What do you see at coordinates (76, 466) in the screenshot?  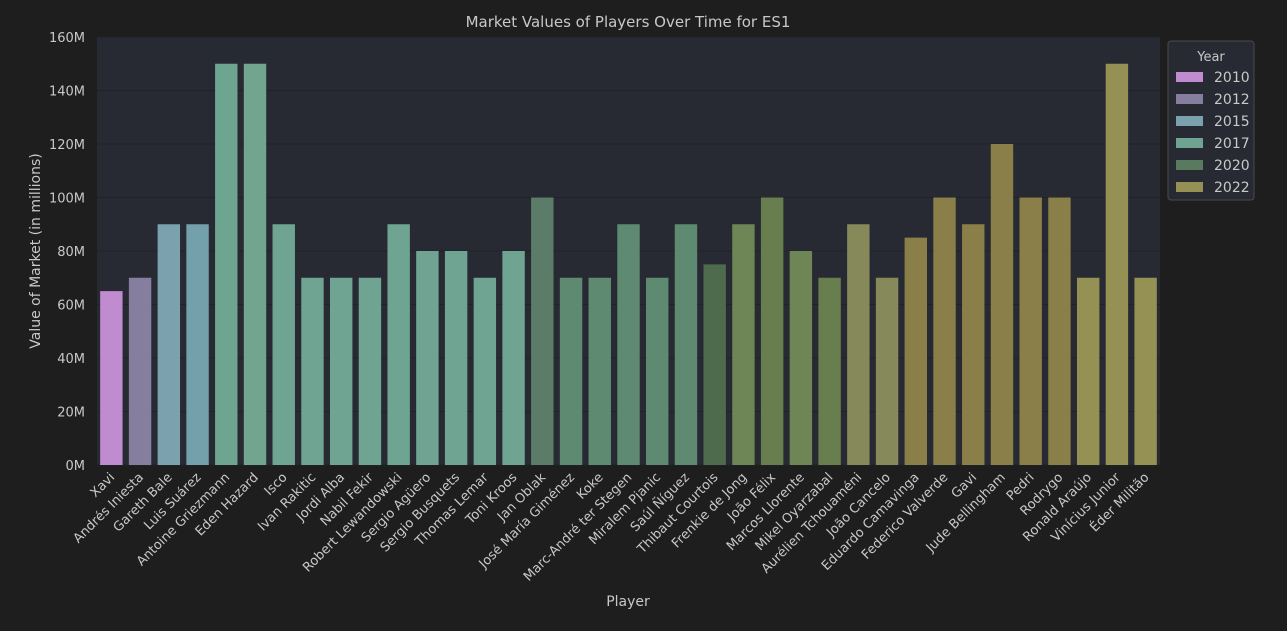 I see `y-tick-label: 0M` at bounding box center [76, 466].